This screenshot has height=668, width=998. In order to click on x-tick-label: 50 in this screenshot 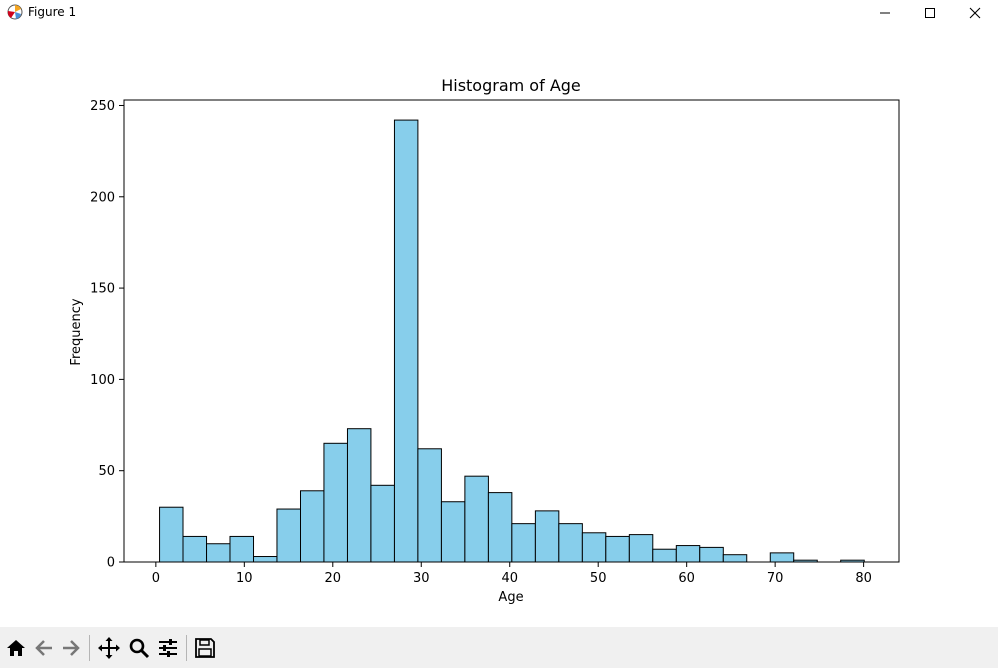, I will do `click(598, 578)`.